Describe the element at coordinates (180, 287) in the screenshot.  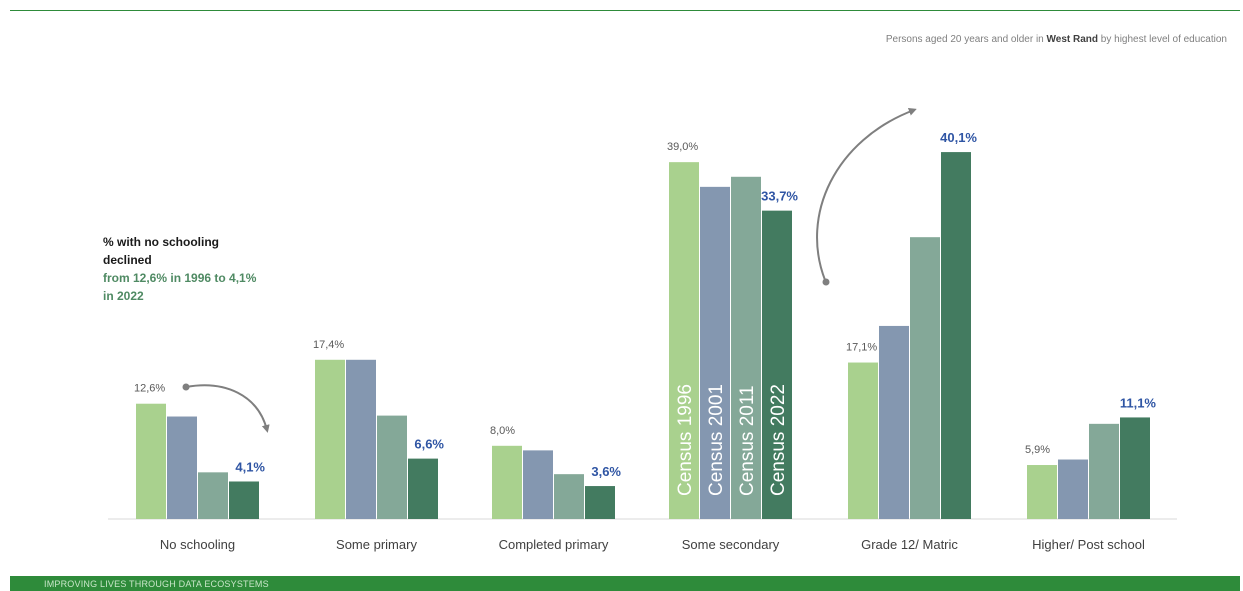
I see `note-detail: from 12,6% in 1996 to 4,1% in 2022` at that location.